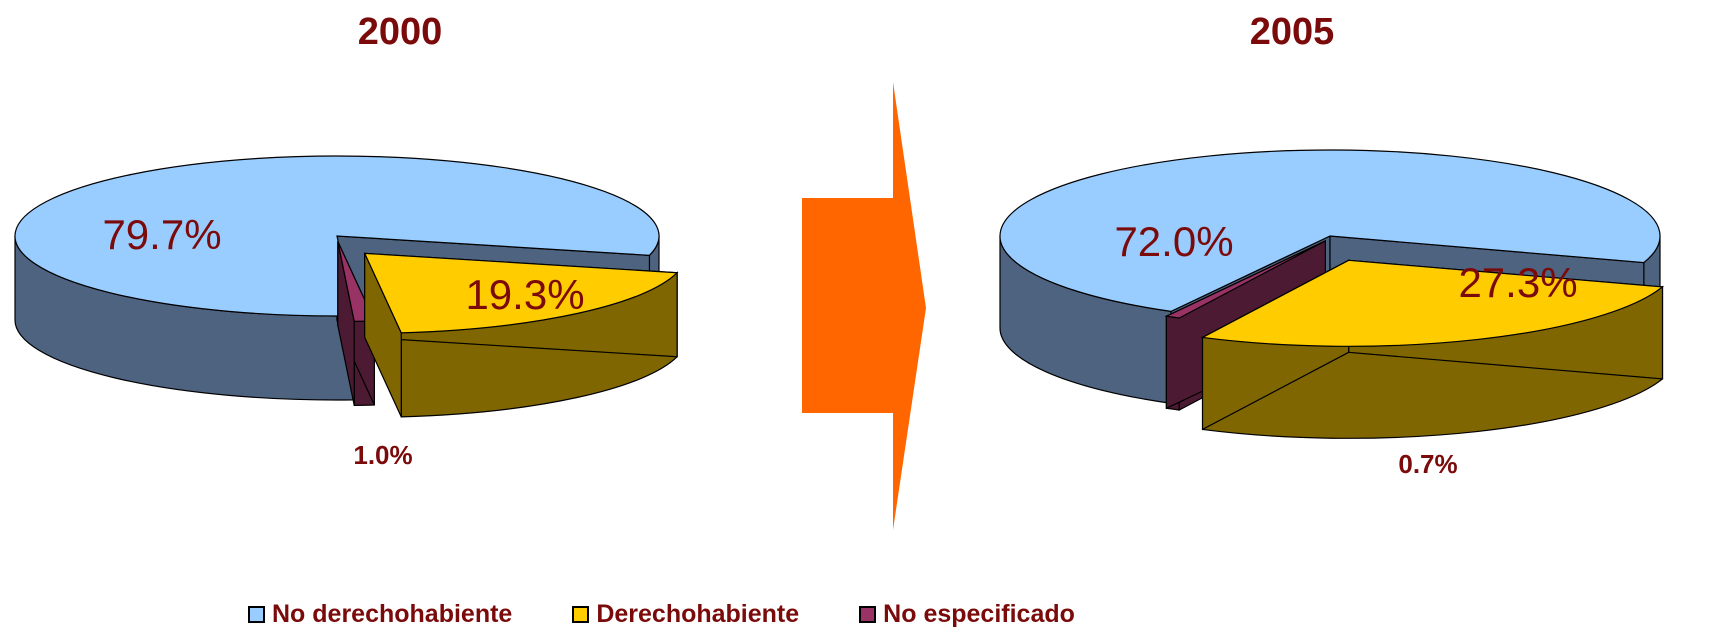 The height and width of the screenshot is (636, 1714). What do you see at coordinates (698, 613) in the screenshot?
I see `legend-label: Derechohabiente` at bounding box center [698, 613].